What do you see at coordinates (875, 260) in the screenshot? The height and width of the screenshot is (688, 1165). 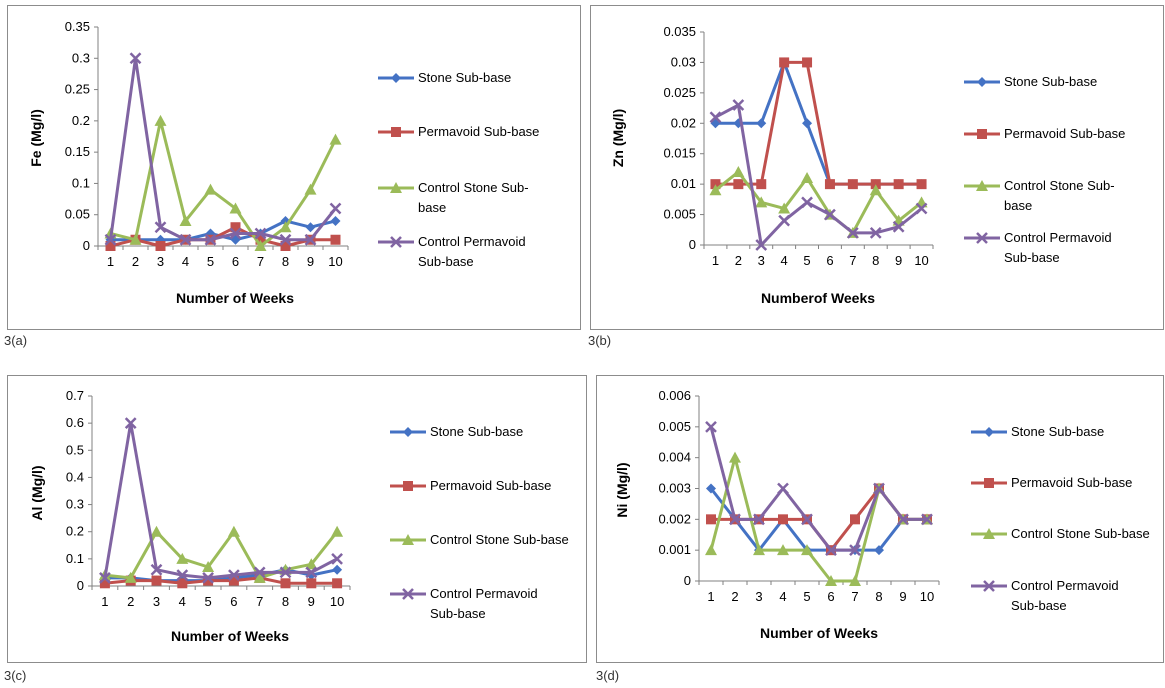 I see `x-tick-label: 8` at bounding box center [875, 260].